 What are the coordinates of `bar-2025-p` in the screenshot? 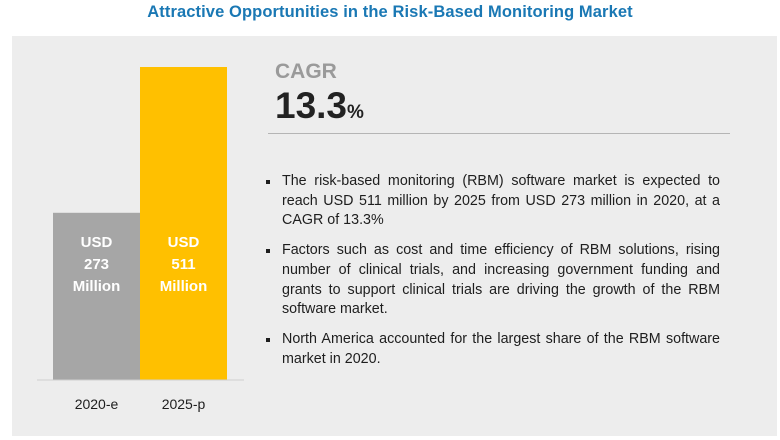 It's located at (183, 223).